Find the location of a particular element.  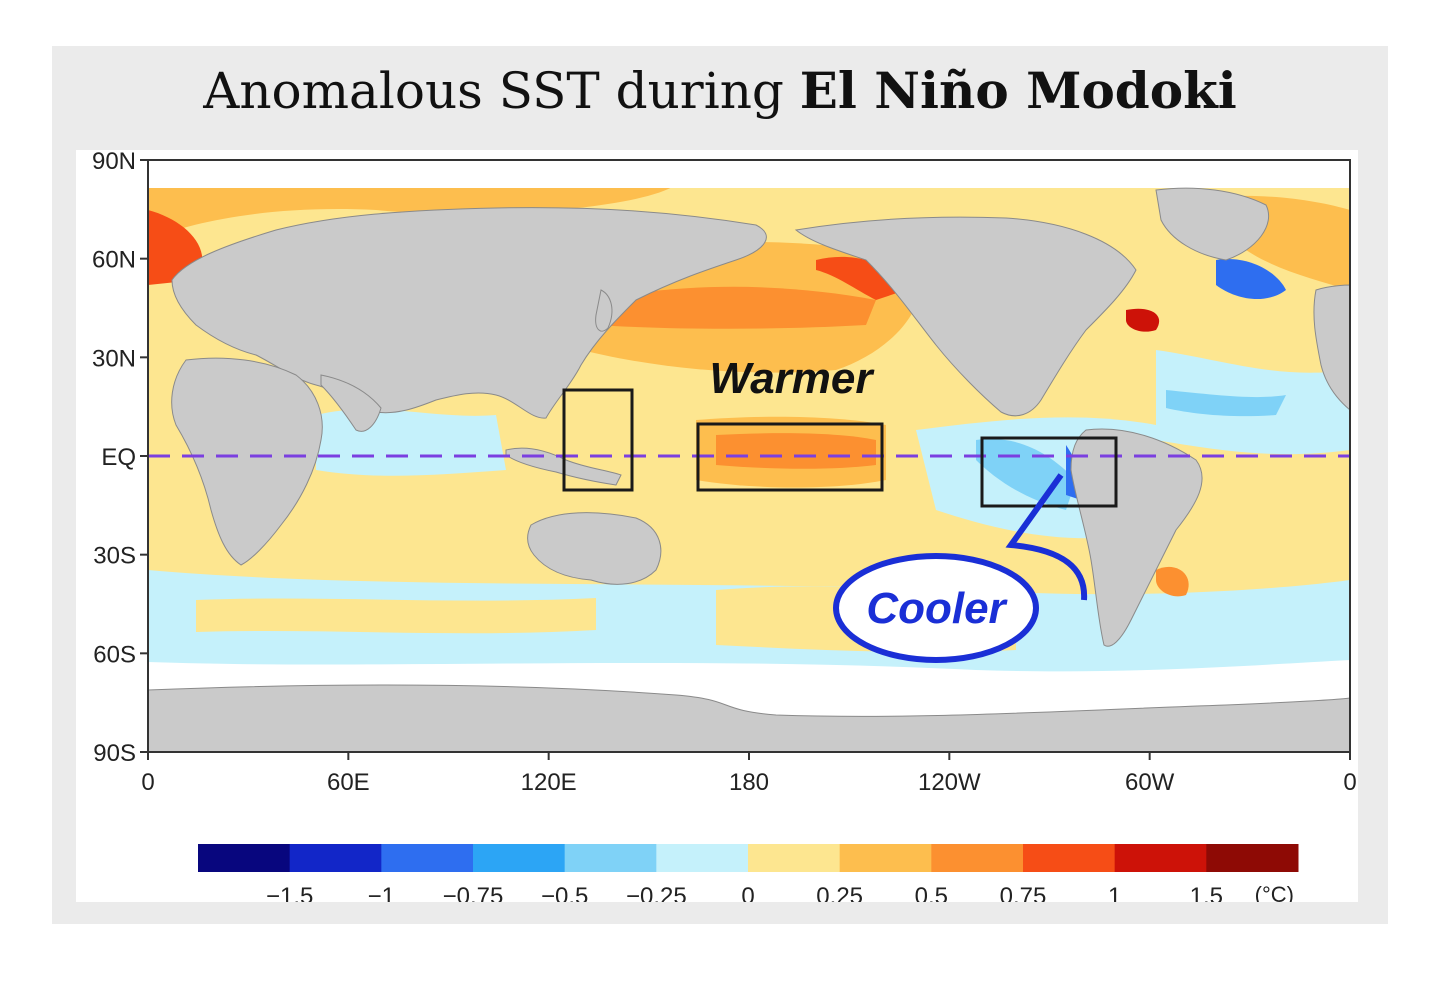

y-tick-label: 90N is located at coordinates (114, 162).